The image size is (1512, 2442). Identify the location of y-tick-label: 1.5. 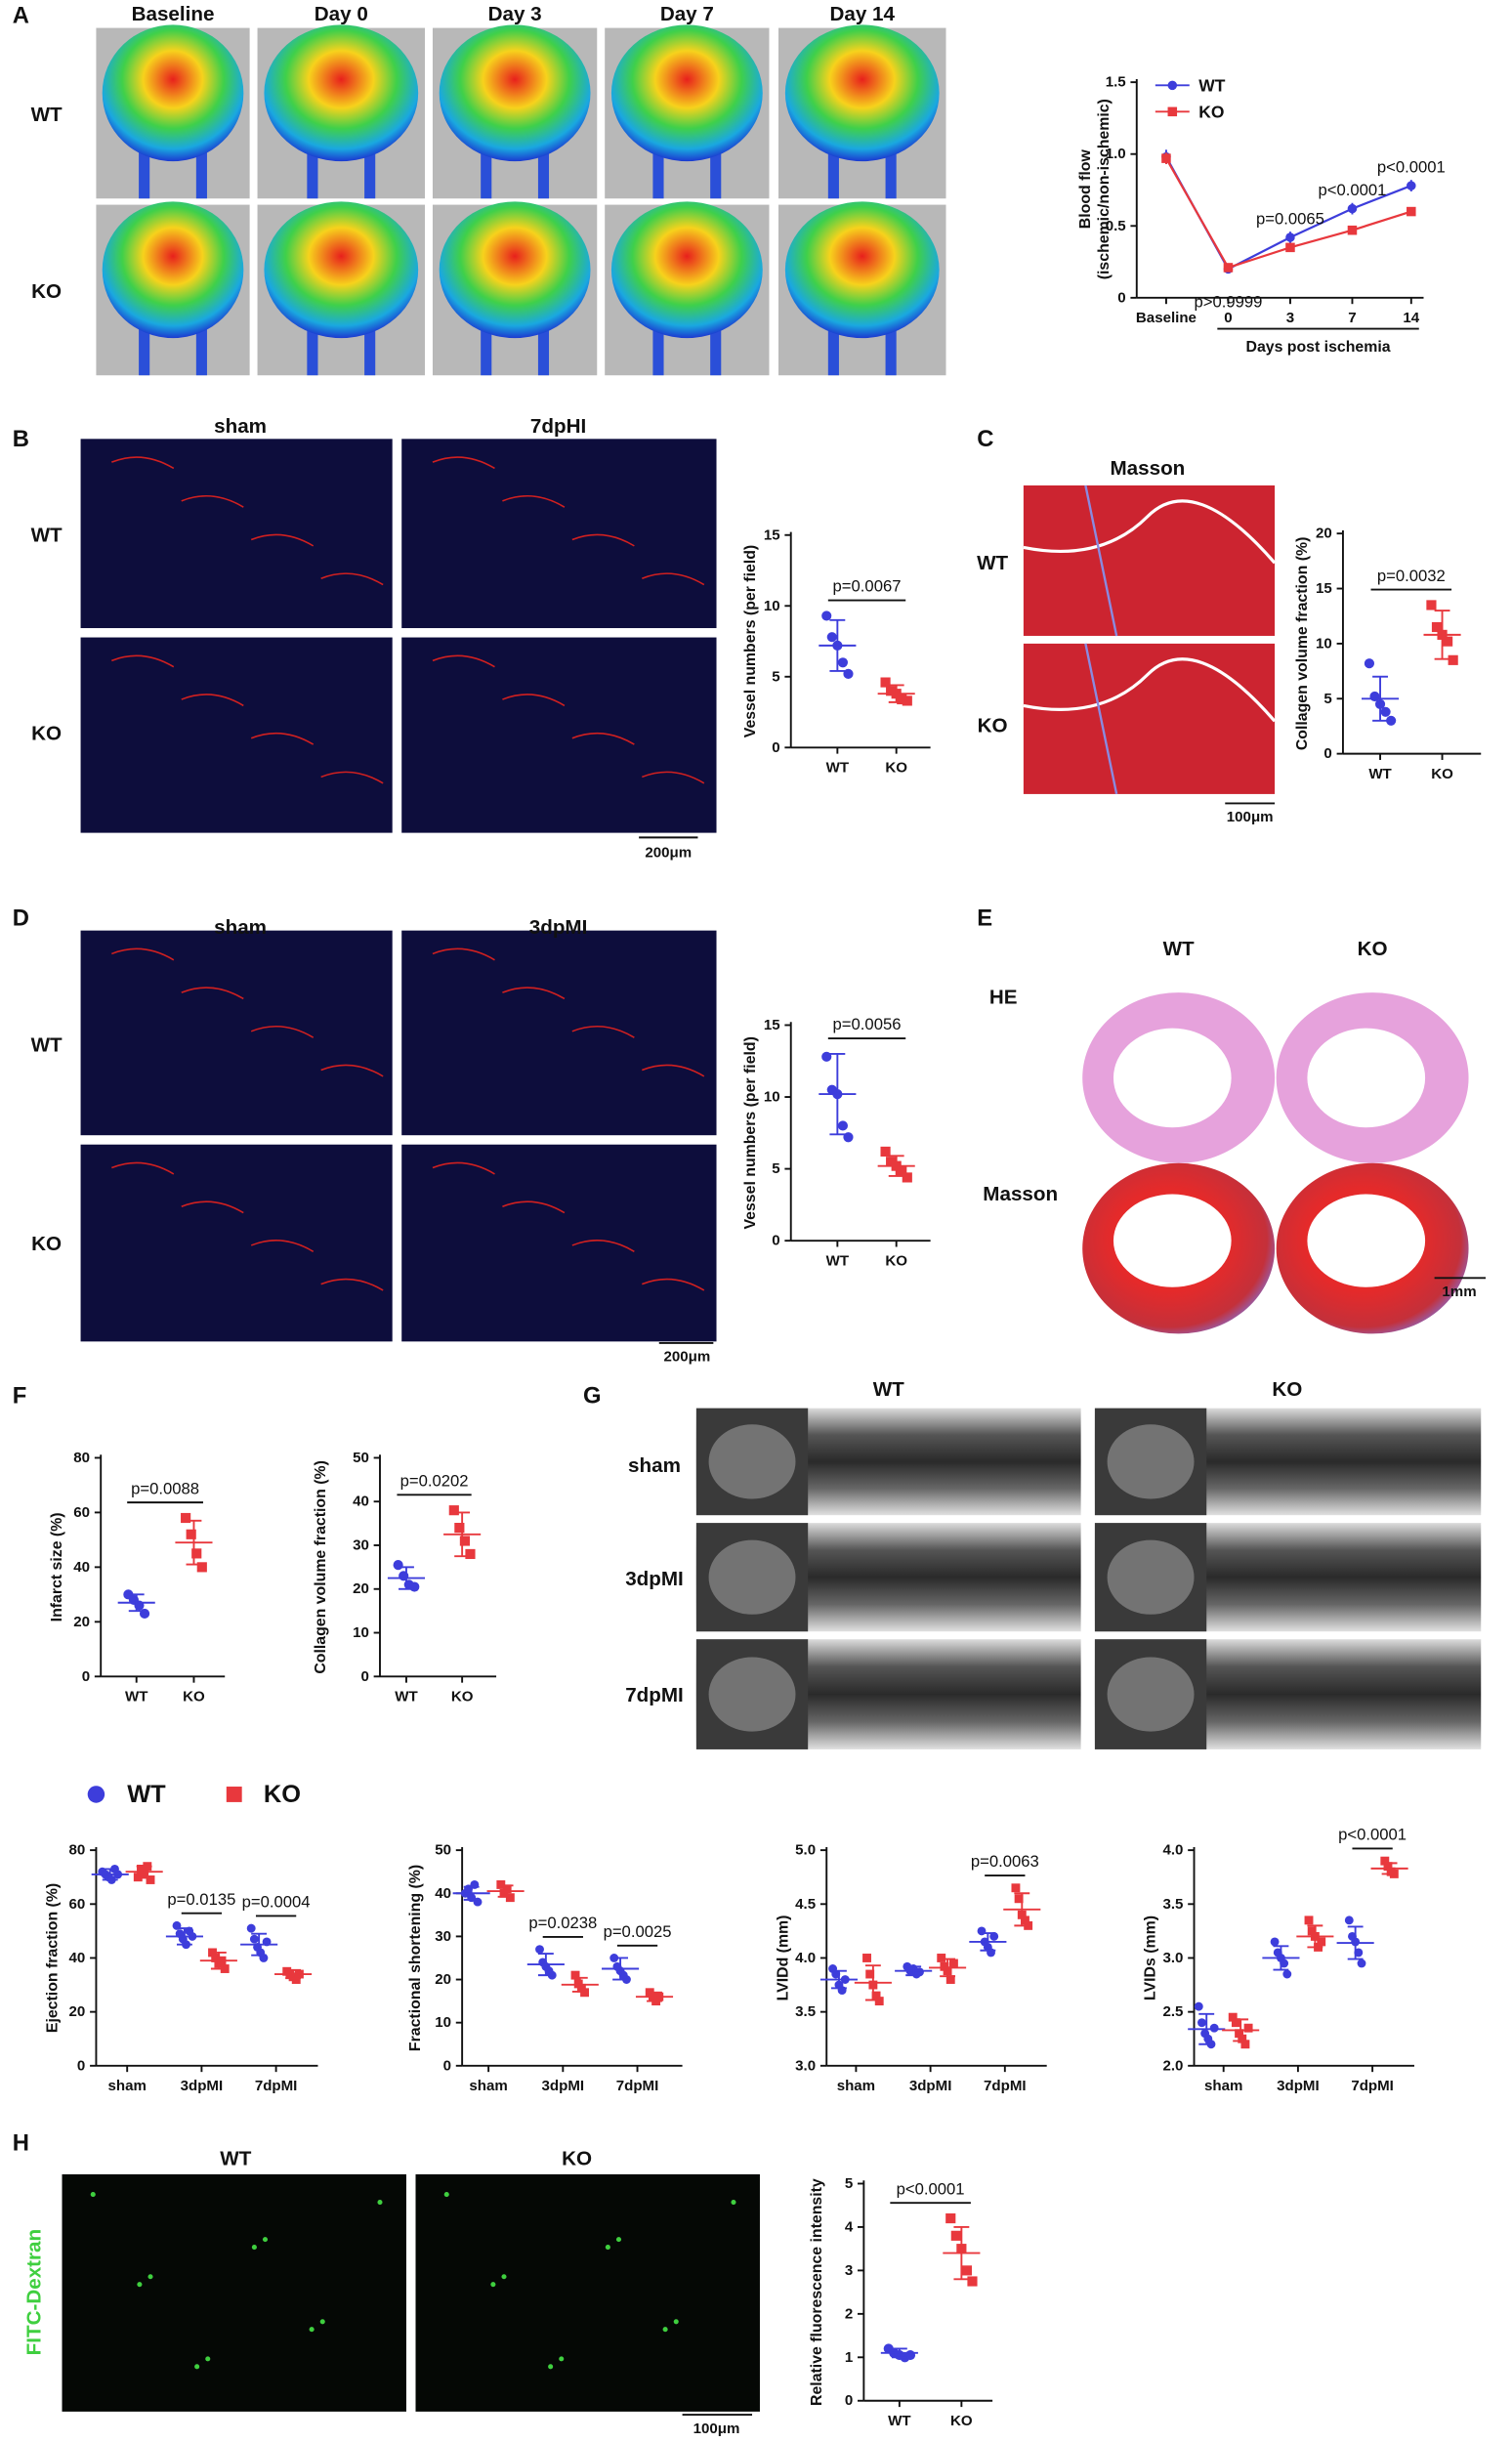
(1116, 82).